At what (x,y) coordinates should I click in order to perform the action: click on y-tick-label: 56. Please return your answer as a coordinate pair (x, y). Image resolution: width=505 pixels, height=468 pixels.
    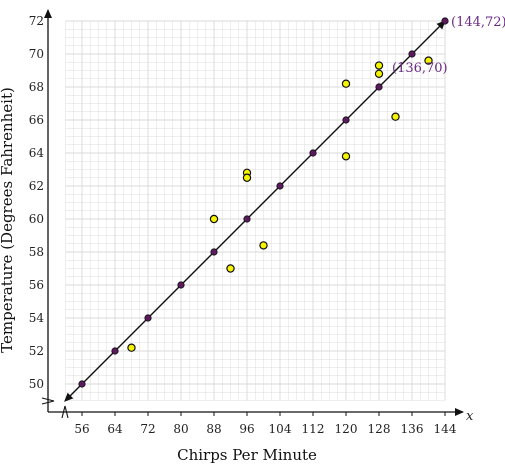
    Looking at the image, I should click on (36, 285).